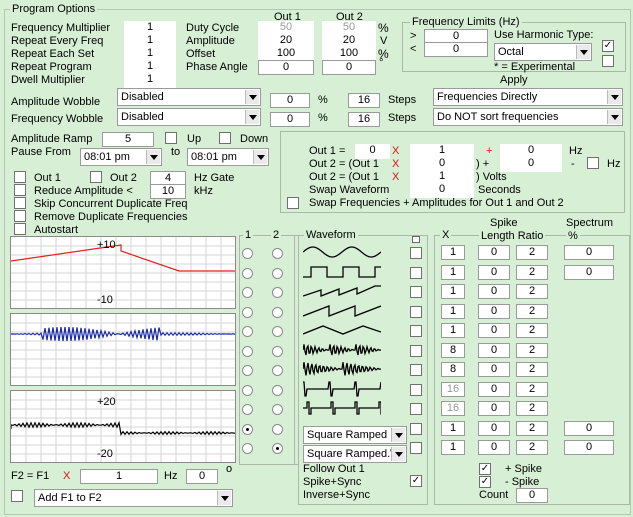 The width and height of the screenshot is (633, 517). What do you see at coordinates (528, 117) in the screenshot?
I see `sort-select: Do NOT sort frequencies` at bounding box center [528, 117].